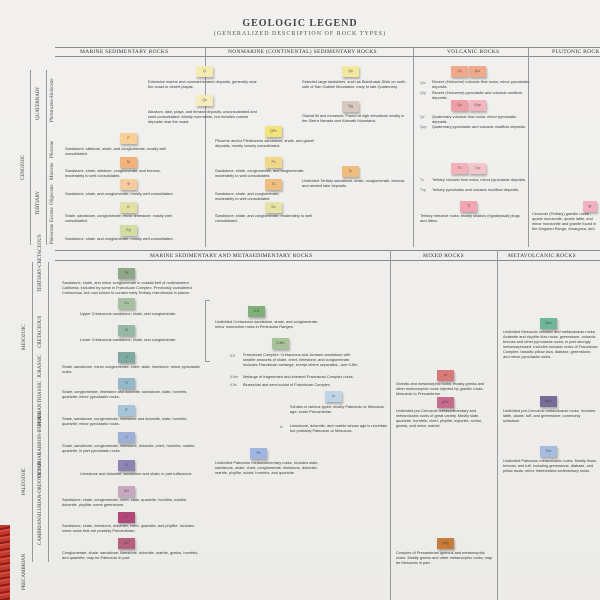 This screenshot has width=600, height=600. I want to click on top-header-rule-bottom, so click(327, 56).